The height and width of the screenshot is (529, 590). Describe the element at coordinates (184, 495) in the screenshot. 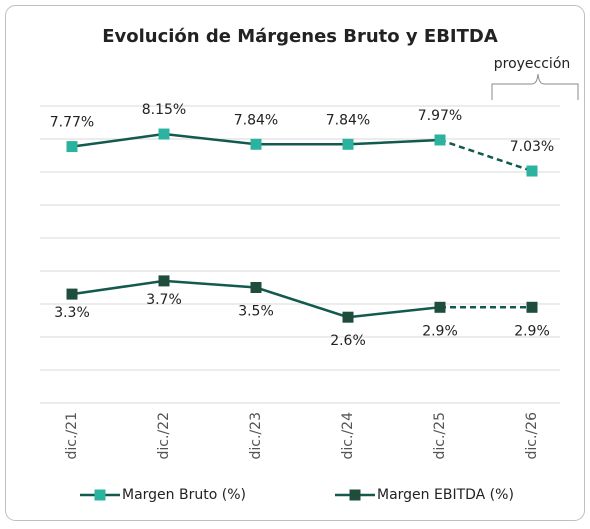

I see `legend-label: Margen Bruto (%)` at that location.